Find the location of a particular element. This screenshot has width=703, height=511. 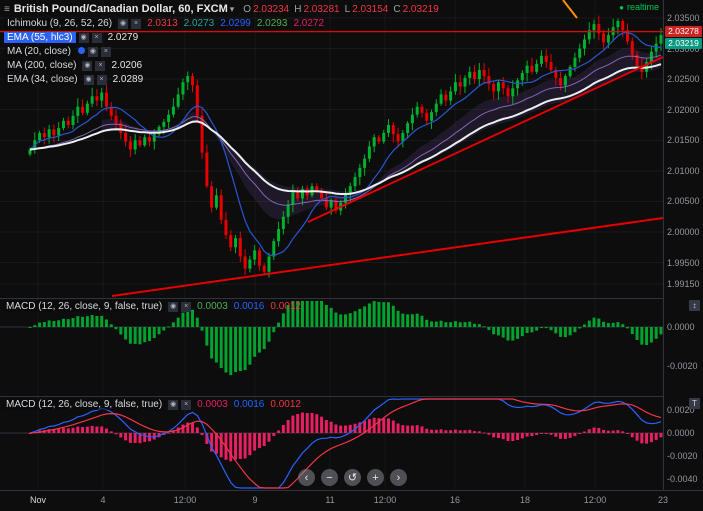

indicator-value: 2.0293 is located at coordinates (272, 23).